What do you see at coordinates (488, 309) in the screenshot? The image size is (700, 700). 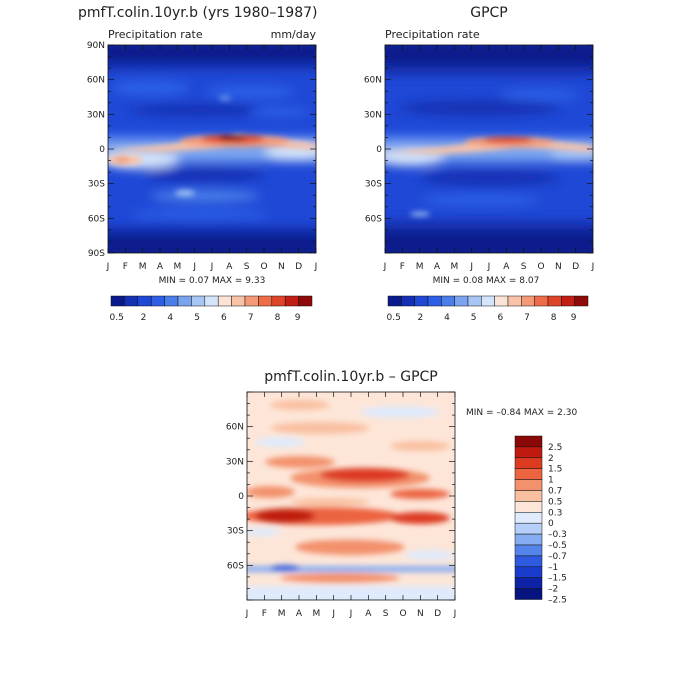 I see `panel-gpcp-colorbar: 0.5 2 4 5 6 7 8 9` at bounding box center [488, 309].